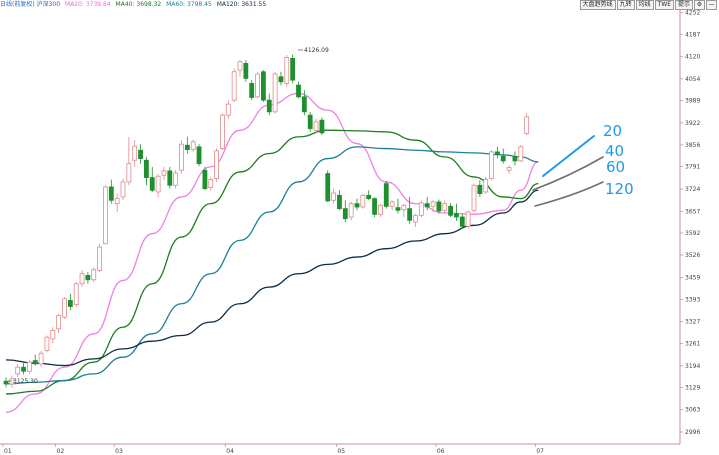 This screenshot has width=719, height=455. I want to click on y-tick-label: 3724, so click(692, 189).